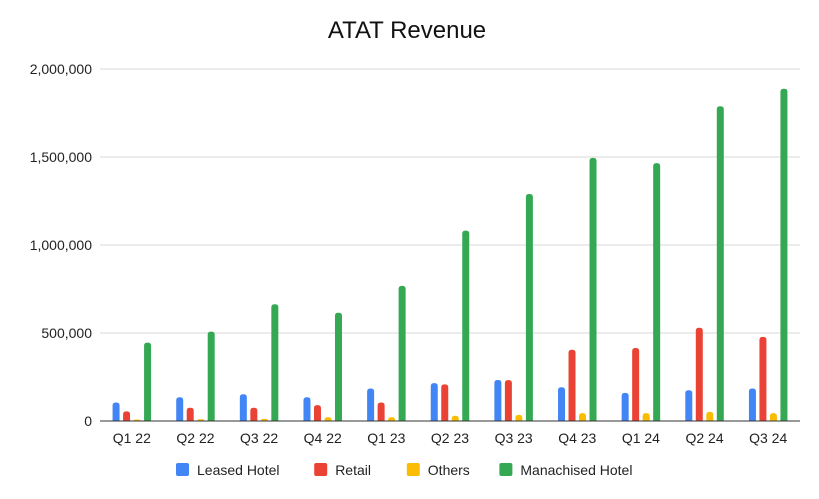 The width and height of the screenshot is (819, 499). I want to click on x-tick-label: Q1 22, so click(132, 438).